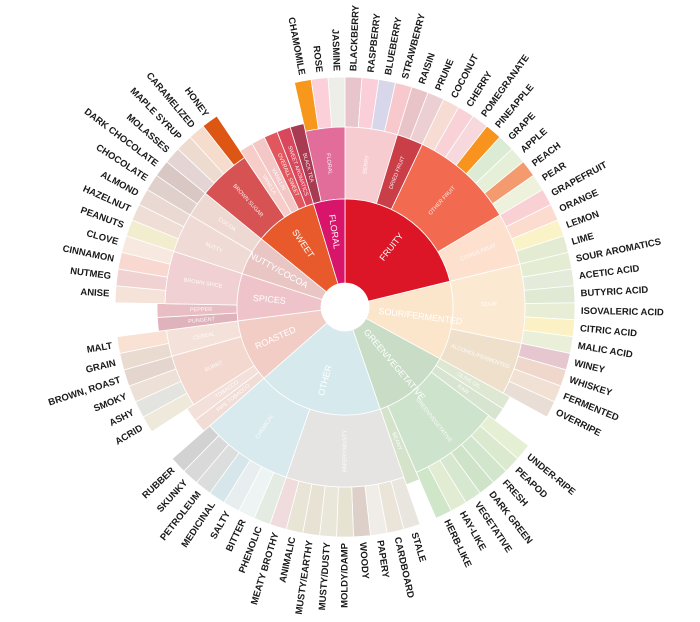  Describe the element at coordinates (614, 292) in the screenshot. I see `leaf-label-butyric-acid: BUTYRIC ACID` at that location.